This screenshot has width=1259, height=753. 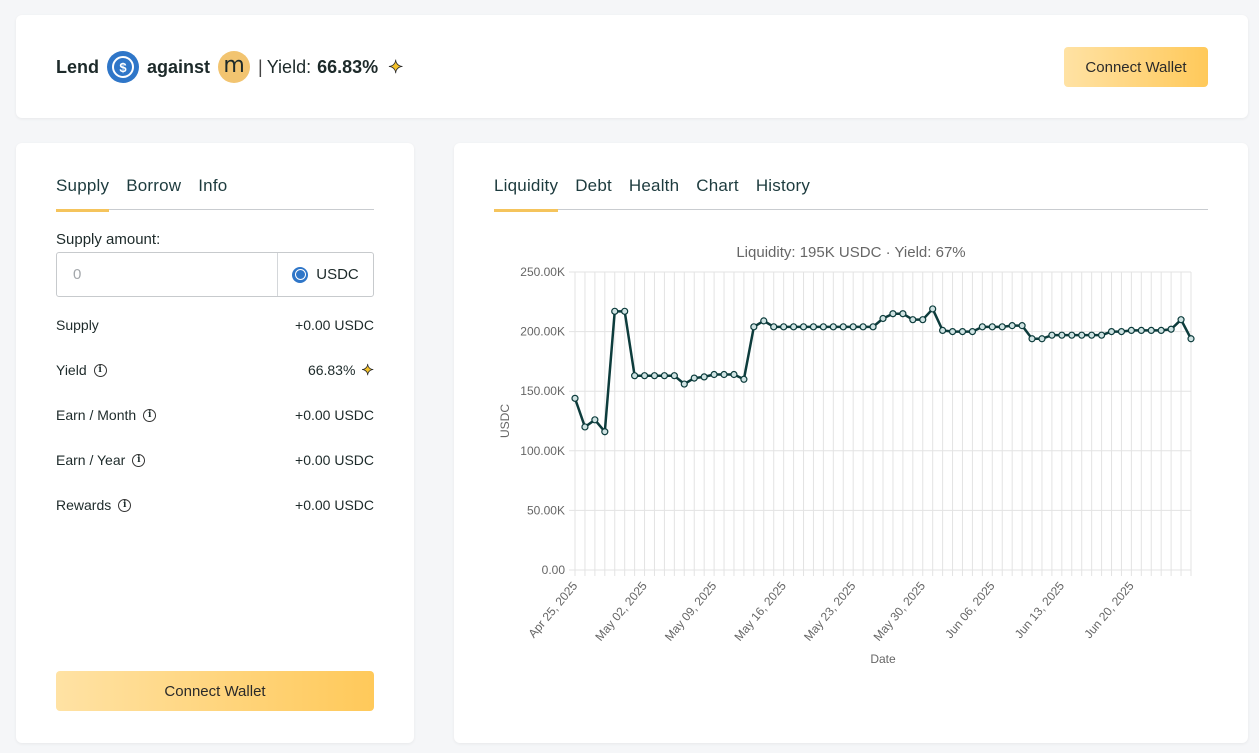 I want to click on tab-borrow: Borrow, so click(x=154, y=185).